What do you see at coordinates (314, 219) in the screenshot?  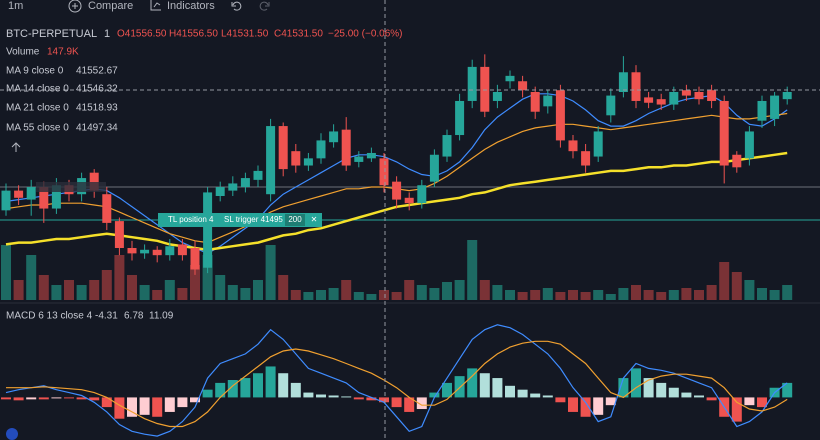 I see `order-close: ✕` at bounding box center [314, 219].